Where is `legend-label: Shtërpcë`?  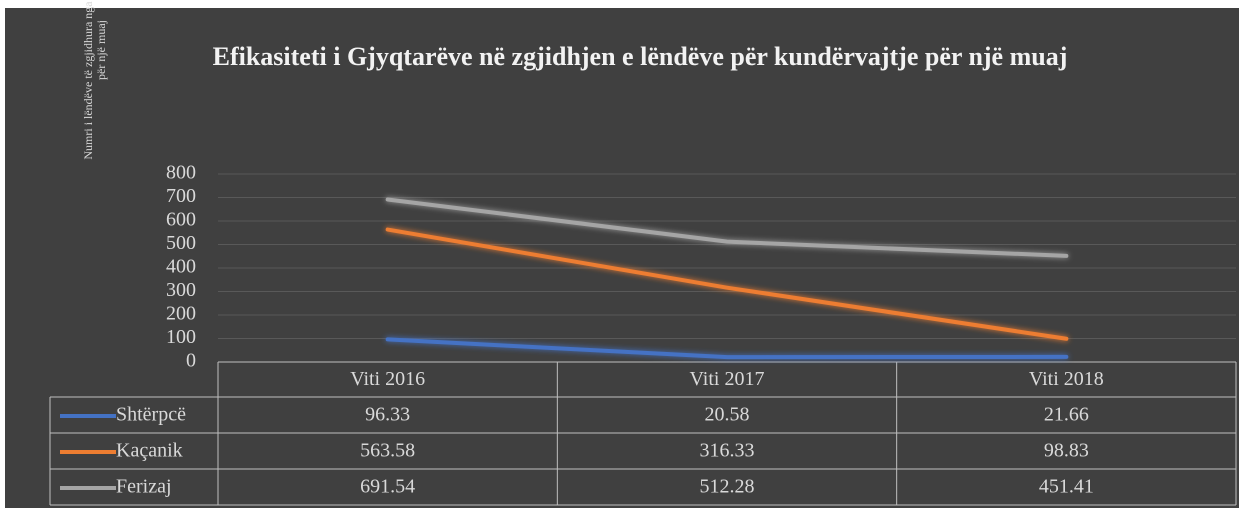 legend-label: Shtërpcë is located at coordinates (151, 415).